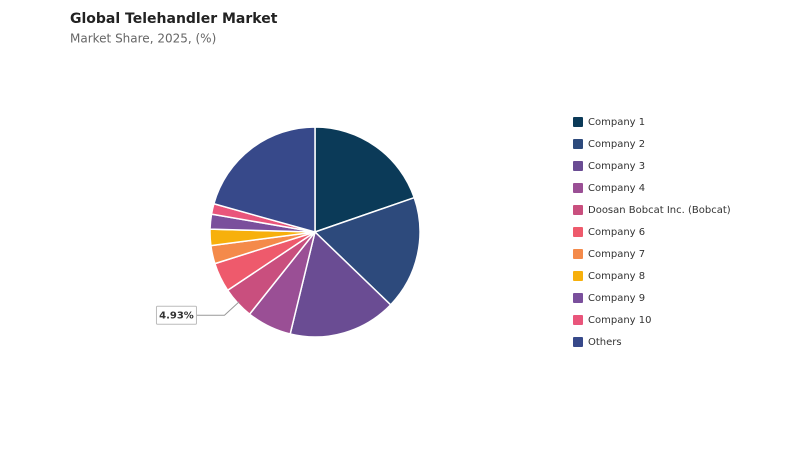  What do you see at coordinates (143, 39) in the screenshot?
I see `chart-subtitle: Market Share, 2025, (%)` at bounding box center [143, 39].